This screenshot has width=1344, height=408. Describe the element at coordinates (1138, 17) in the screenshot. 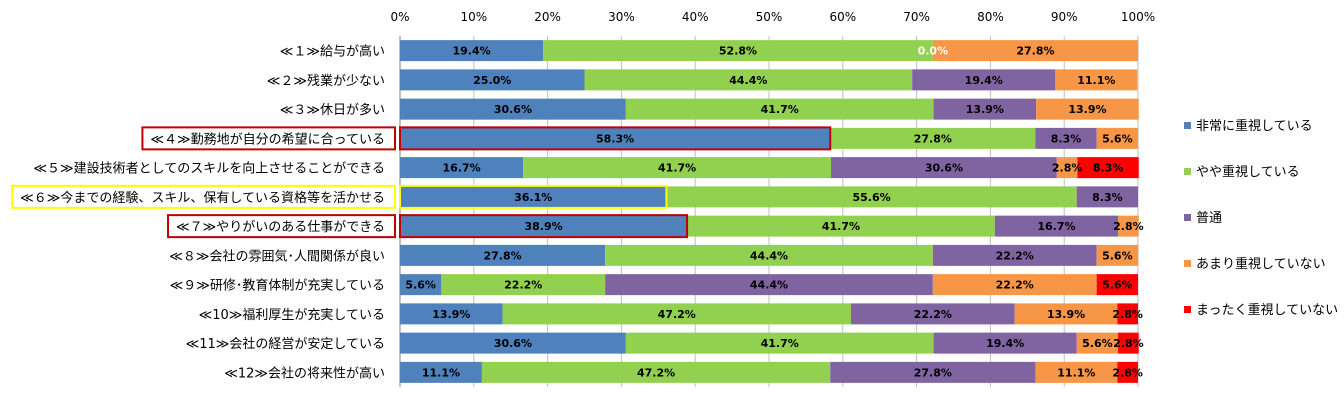

I see `x-tick-label: 100%` at that location.